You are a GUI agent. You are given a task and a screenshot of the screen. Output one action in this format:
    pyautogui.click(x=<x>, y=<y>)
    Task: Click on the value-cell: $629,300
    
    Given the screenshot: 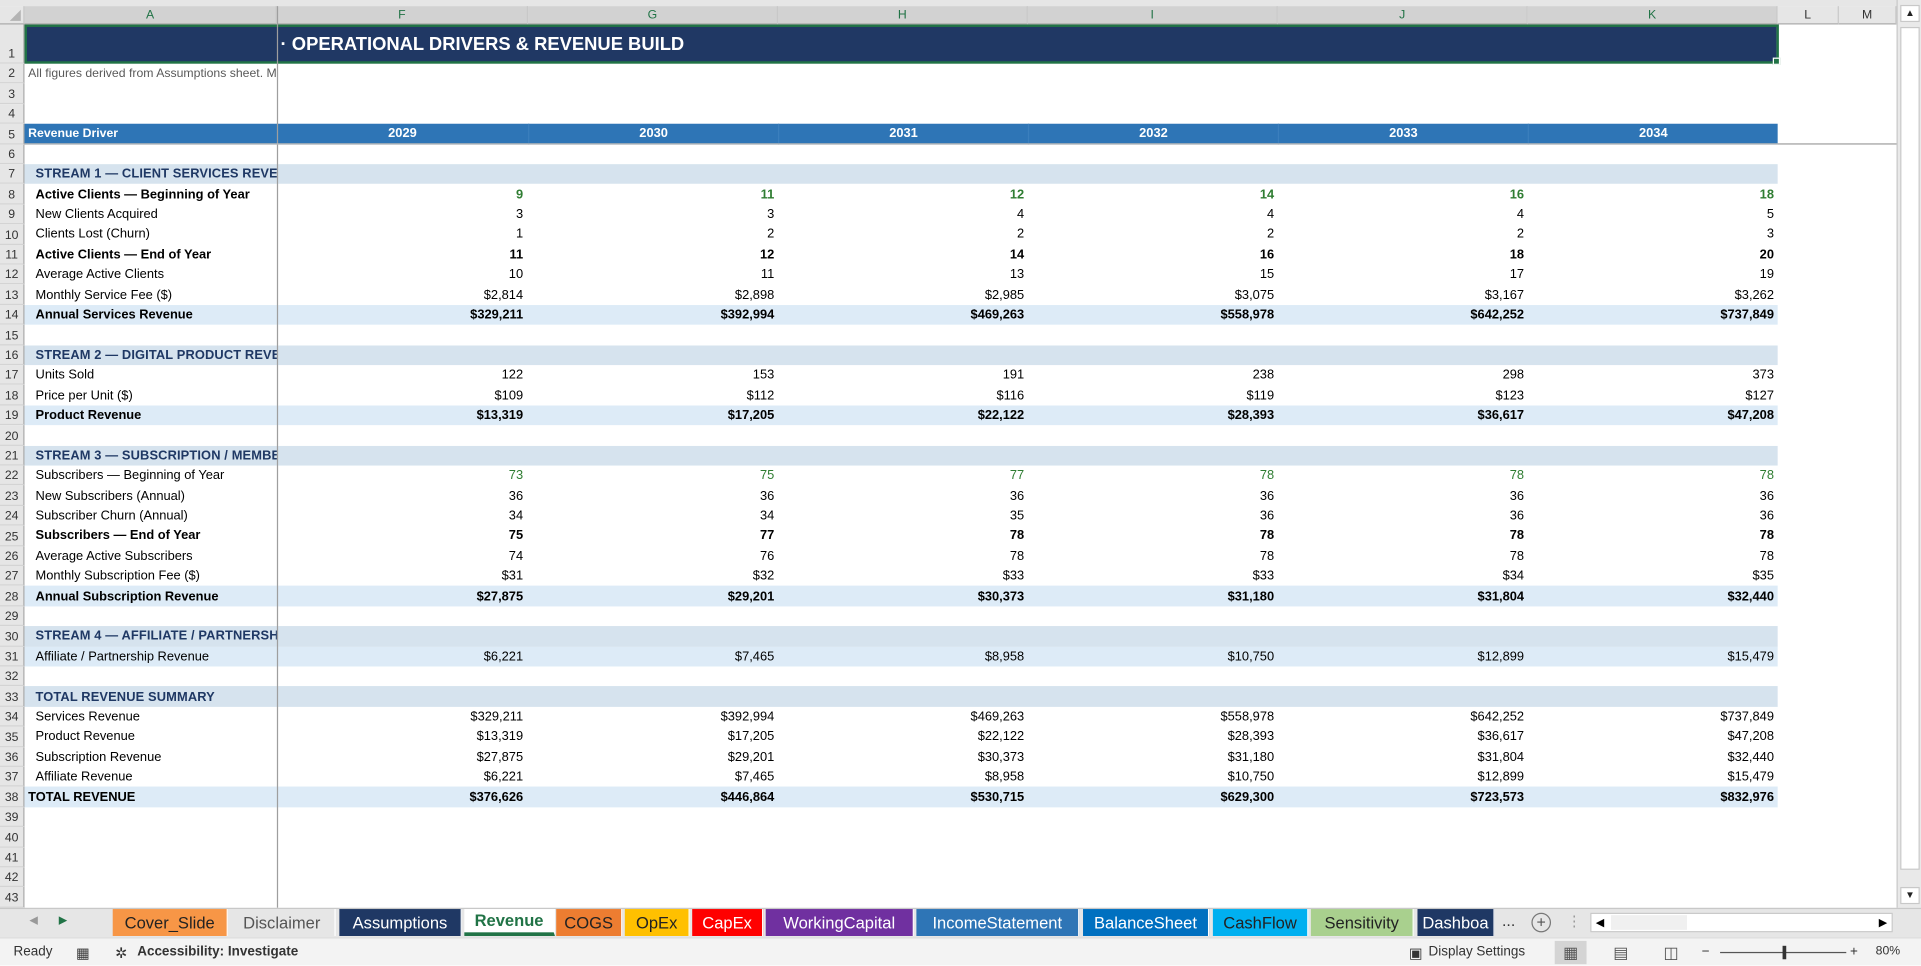 What is the action you would take?
    pyautogui.click(x=1247, y=797)
    